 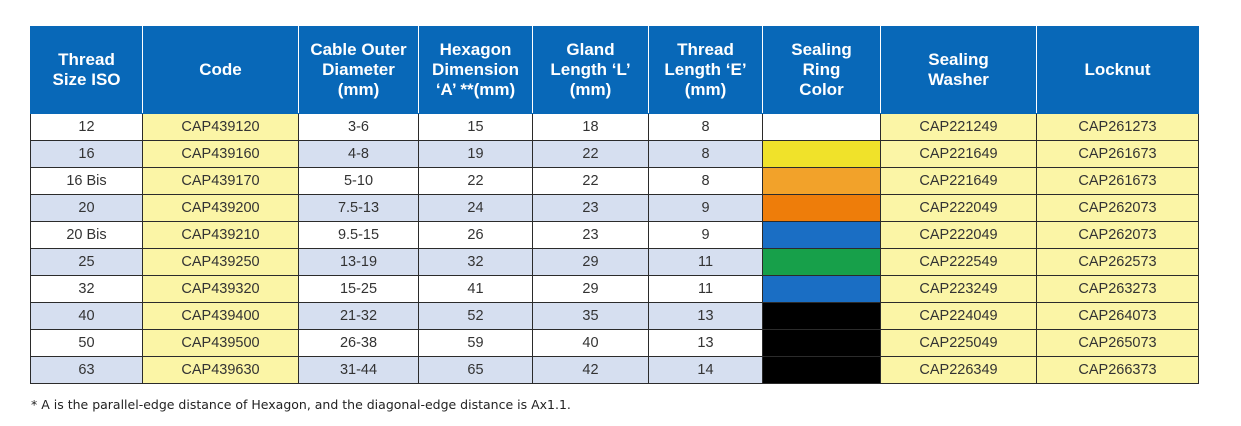 What do you see at coordinates (958, 370) in the screenshot?
I see `sealing-washer-cell: CAP226349` at bounding box center [958, 370].